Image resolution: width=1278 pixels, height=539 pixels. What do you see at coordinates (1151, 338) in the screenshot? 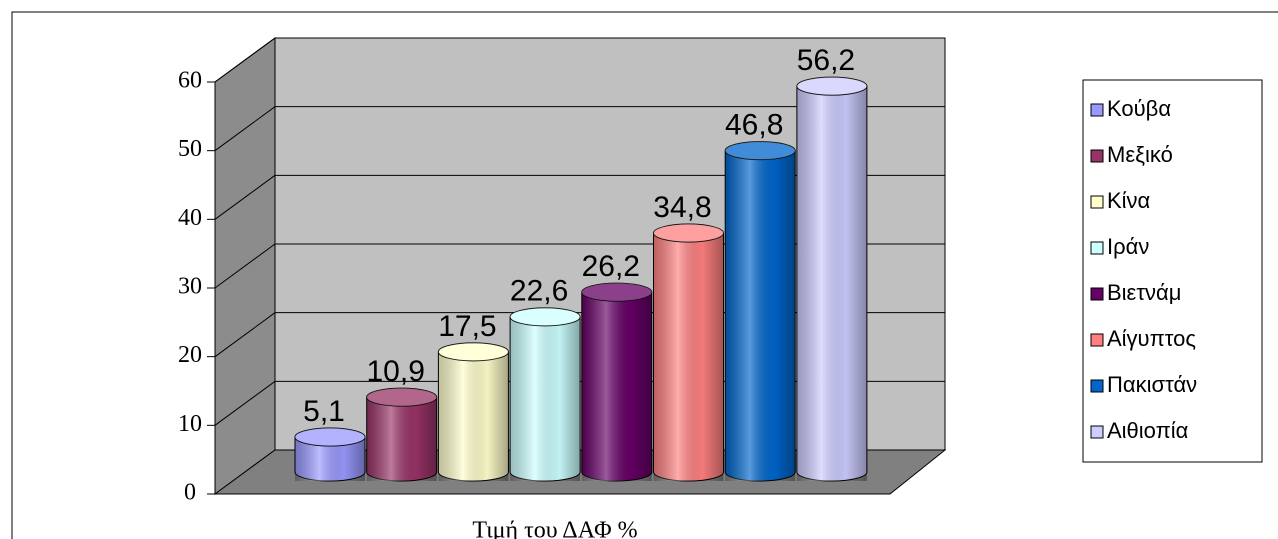
I see `legend-label: Αίγυπτος` at bounding box center [1151, 338].